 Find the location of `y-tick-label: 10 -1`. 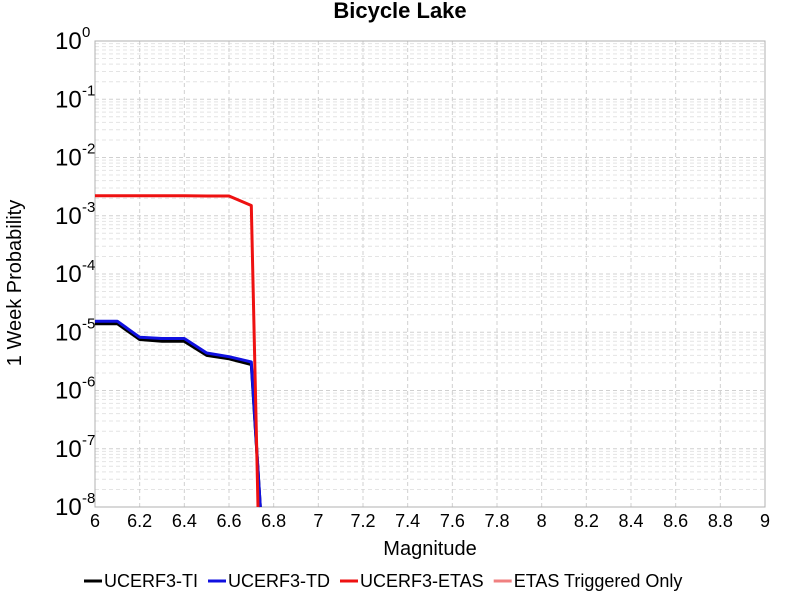

y-tick-label: 10 -1 is located at coordinates (75, 97).